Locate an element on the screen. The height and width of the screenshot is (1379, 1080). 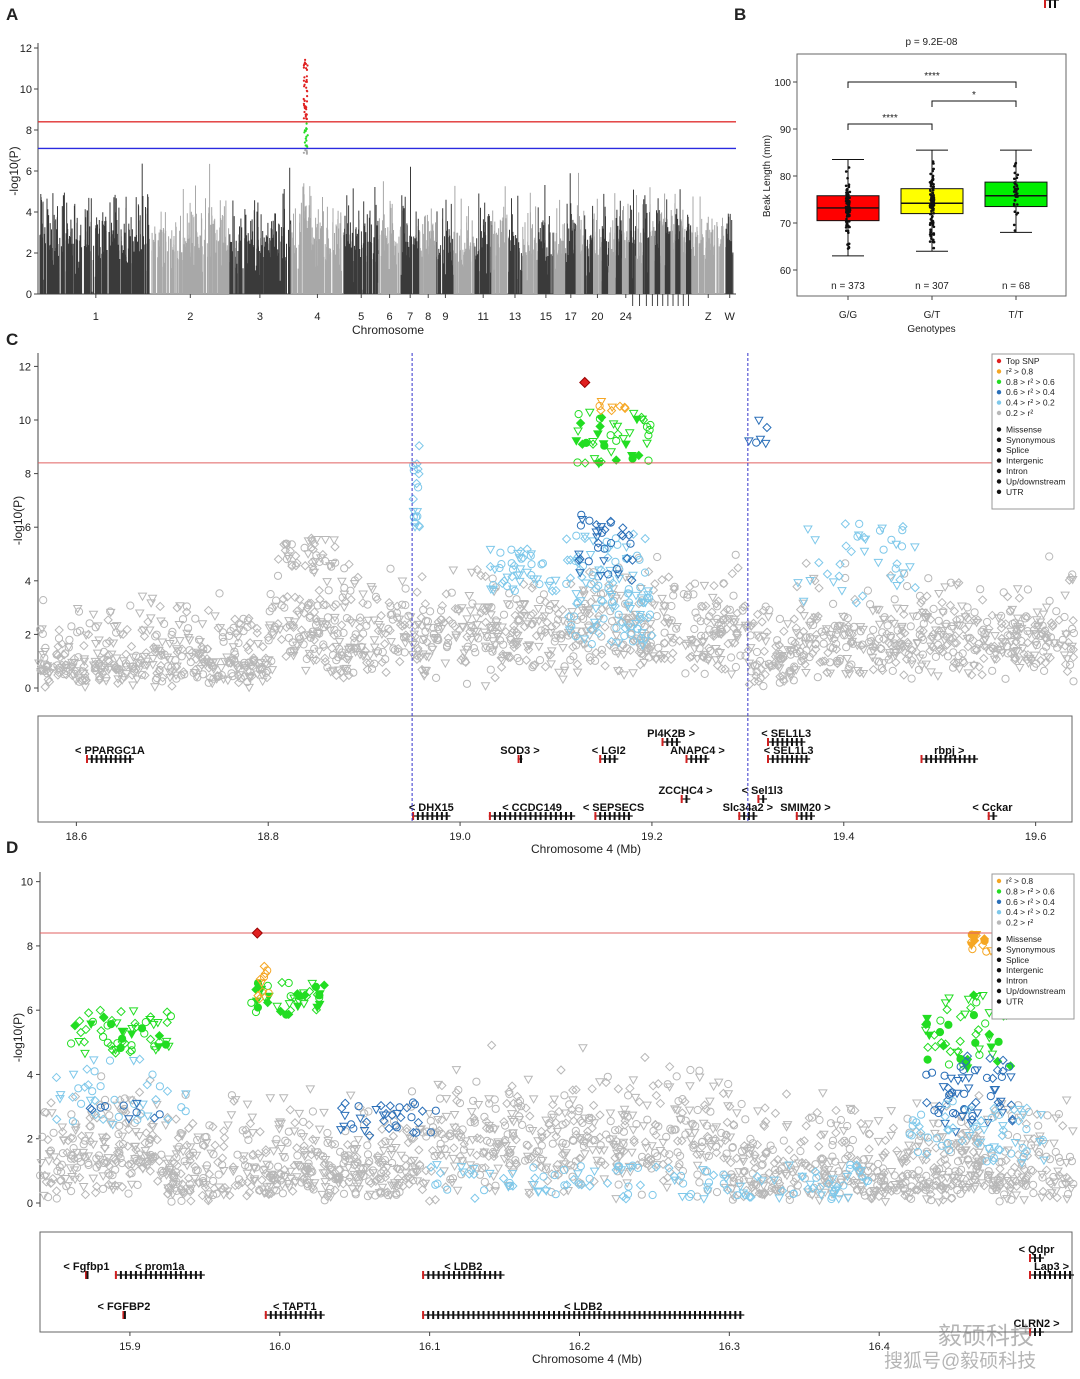
y-tick-label: 8 is located at coordinates (28, 475).